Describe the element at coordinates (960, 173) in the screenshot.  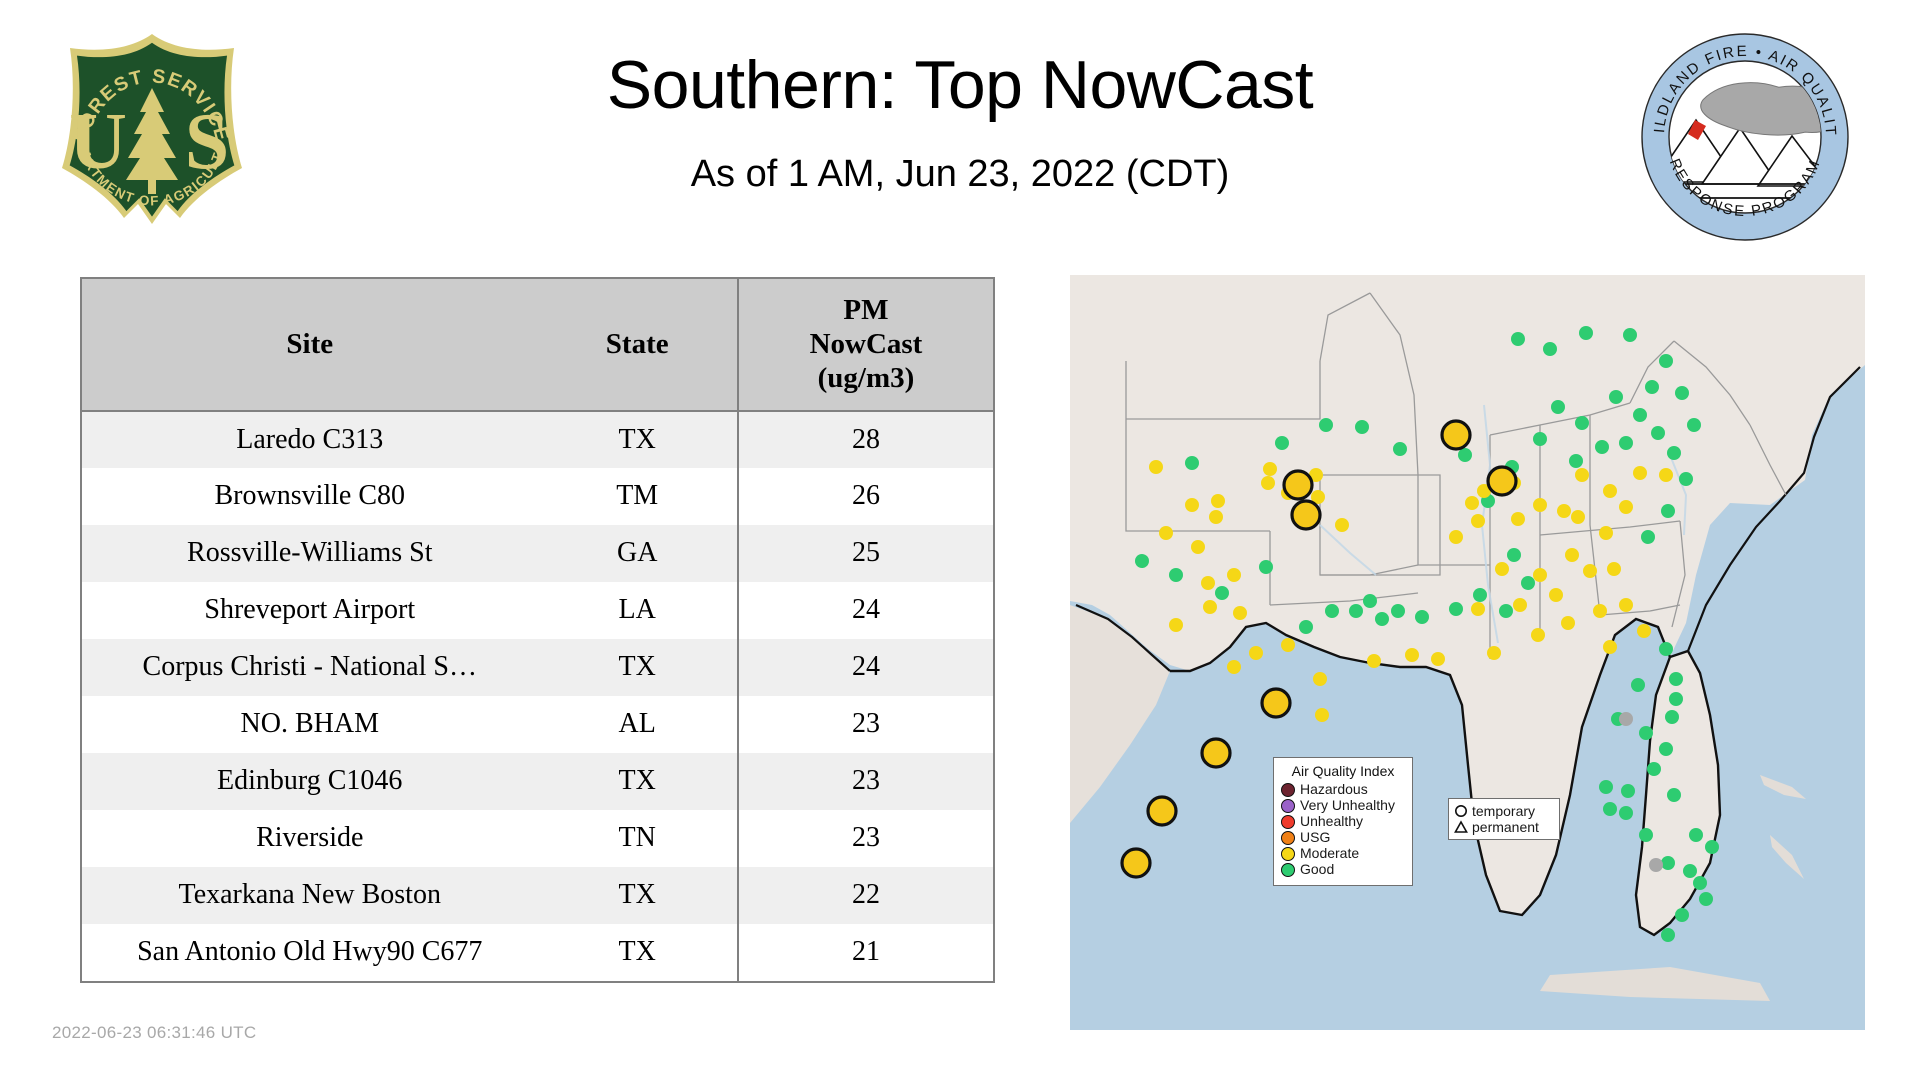
I see `page-subtitle: As of 1 AM, Jun 23, 2022 (CDT)` at that location.